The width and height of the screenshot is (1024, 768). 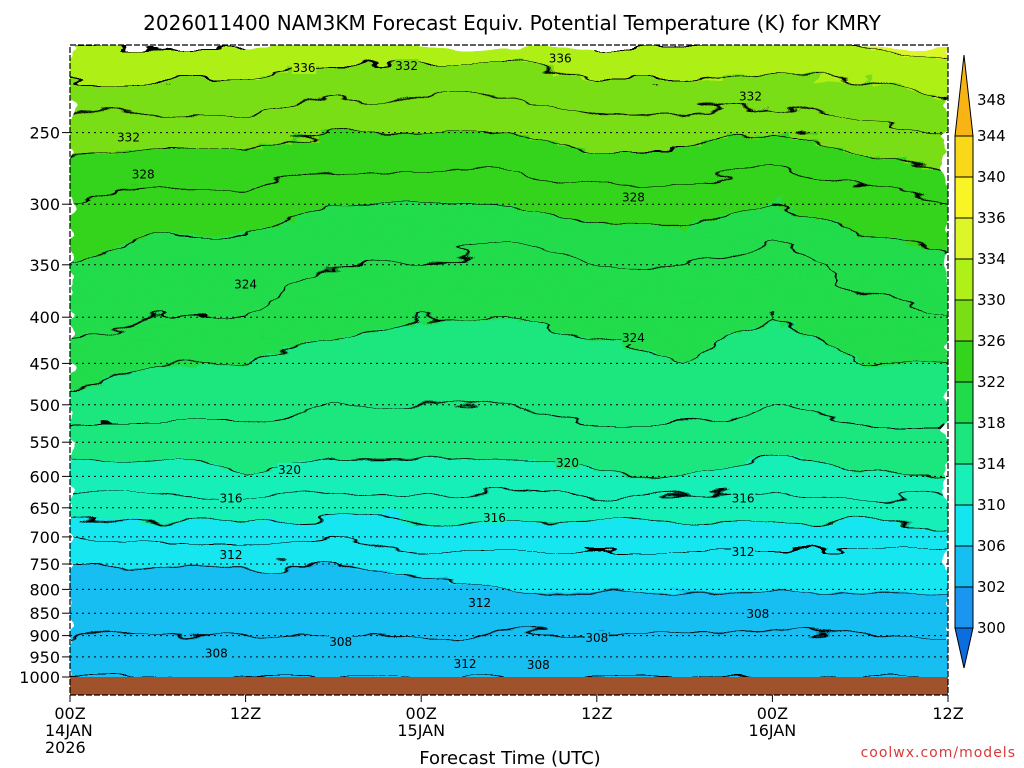 I want to click on y-tick: 750, so click(x=49, y=564).